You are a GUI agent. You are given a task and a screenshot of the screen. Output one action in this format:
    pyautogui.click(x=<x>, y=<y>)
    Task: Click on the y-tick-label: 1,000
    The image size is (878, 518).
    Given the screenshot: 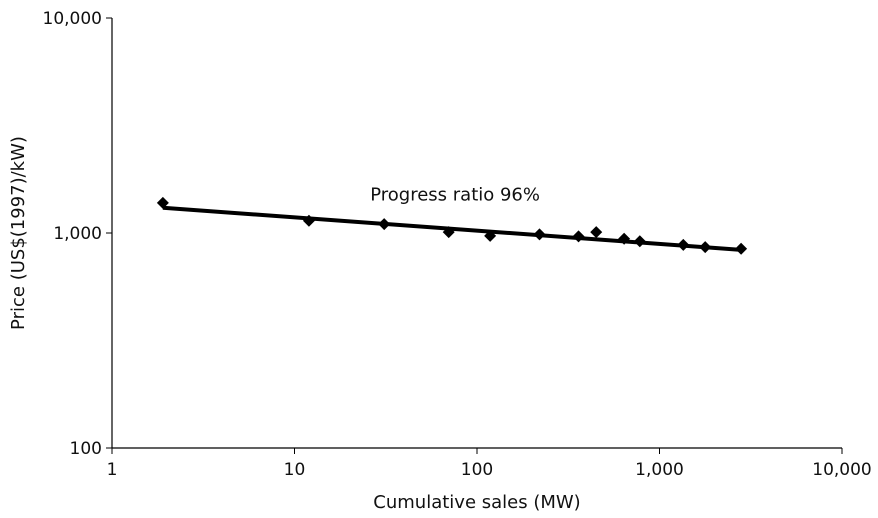 What is the action you would take?
    pyautogui.click(x=77, y=234)
    